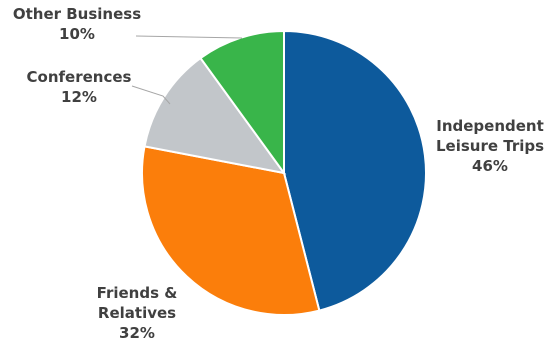 This screenshot has height=349, width=544. I want to click on data-label-friends-relatives: 32%, so click(137, 333).